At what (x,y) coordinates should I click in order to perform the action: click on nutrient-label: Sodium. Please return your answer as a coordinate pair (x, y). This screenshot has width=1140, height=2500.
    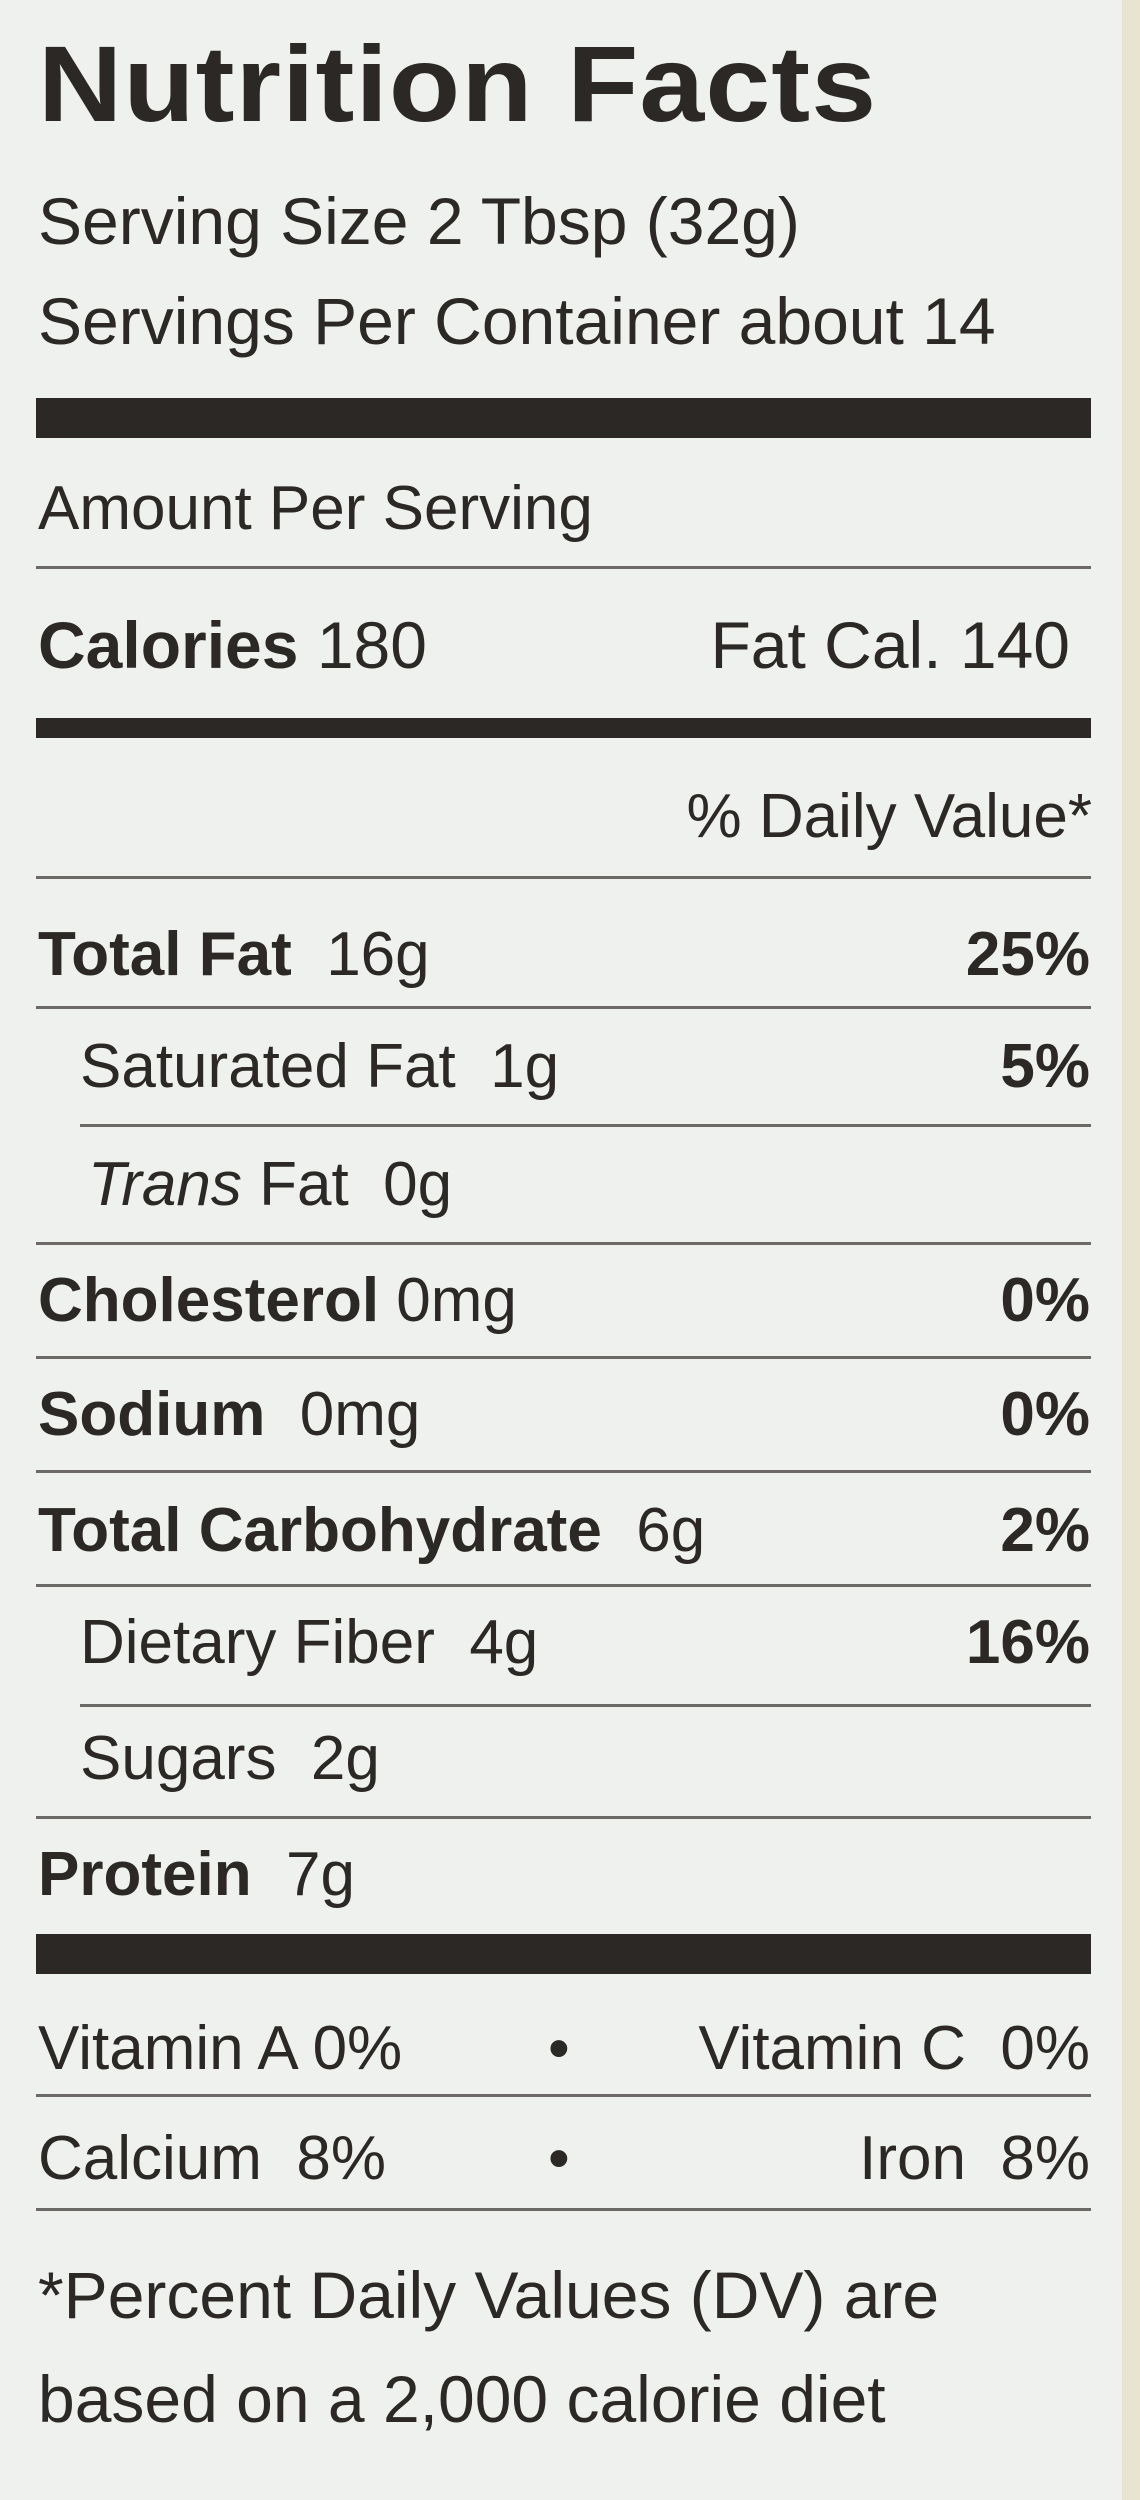
    Looking at the image, I should click on (152, 1414).